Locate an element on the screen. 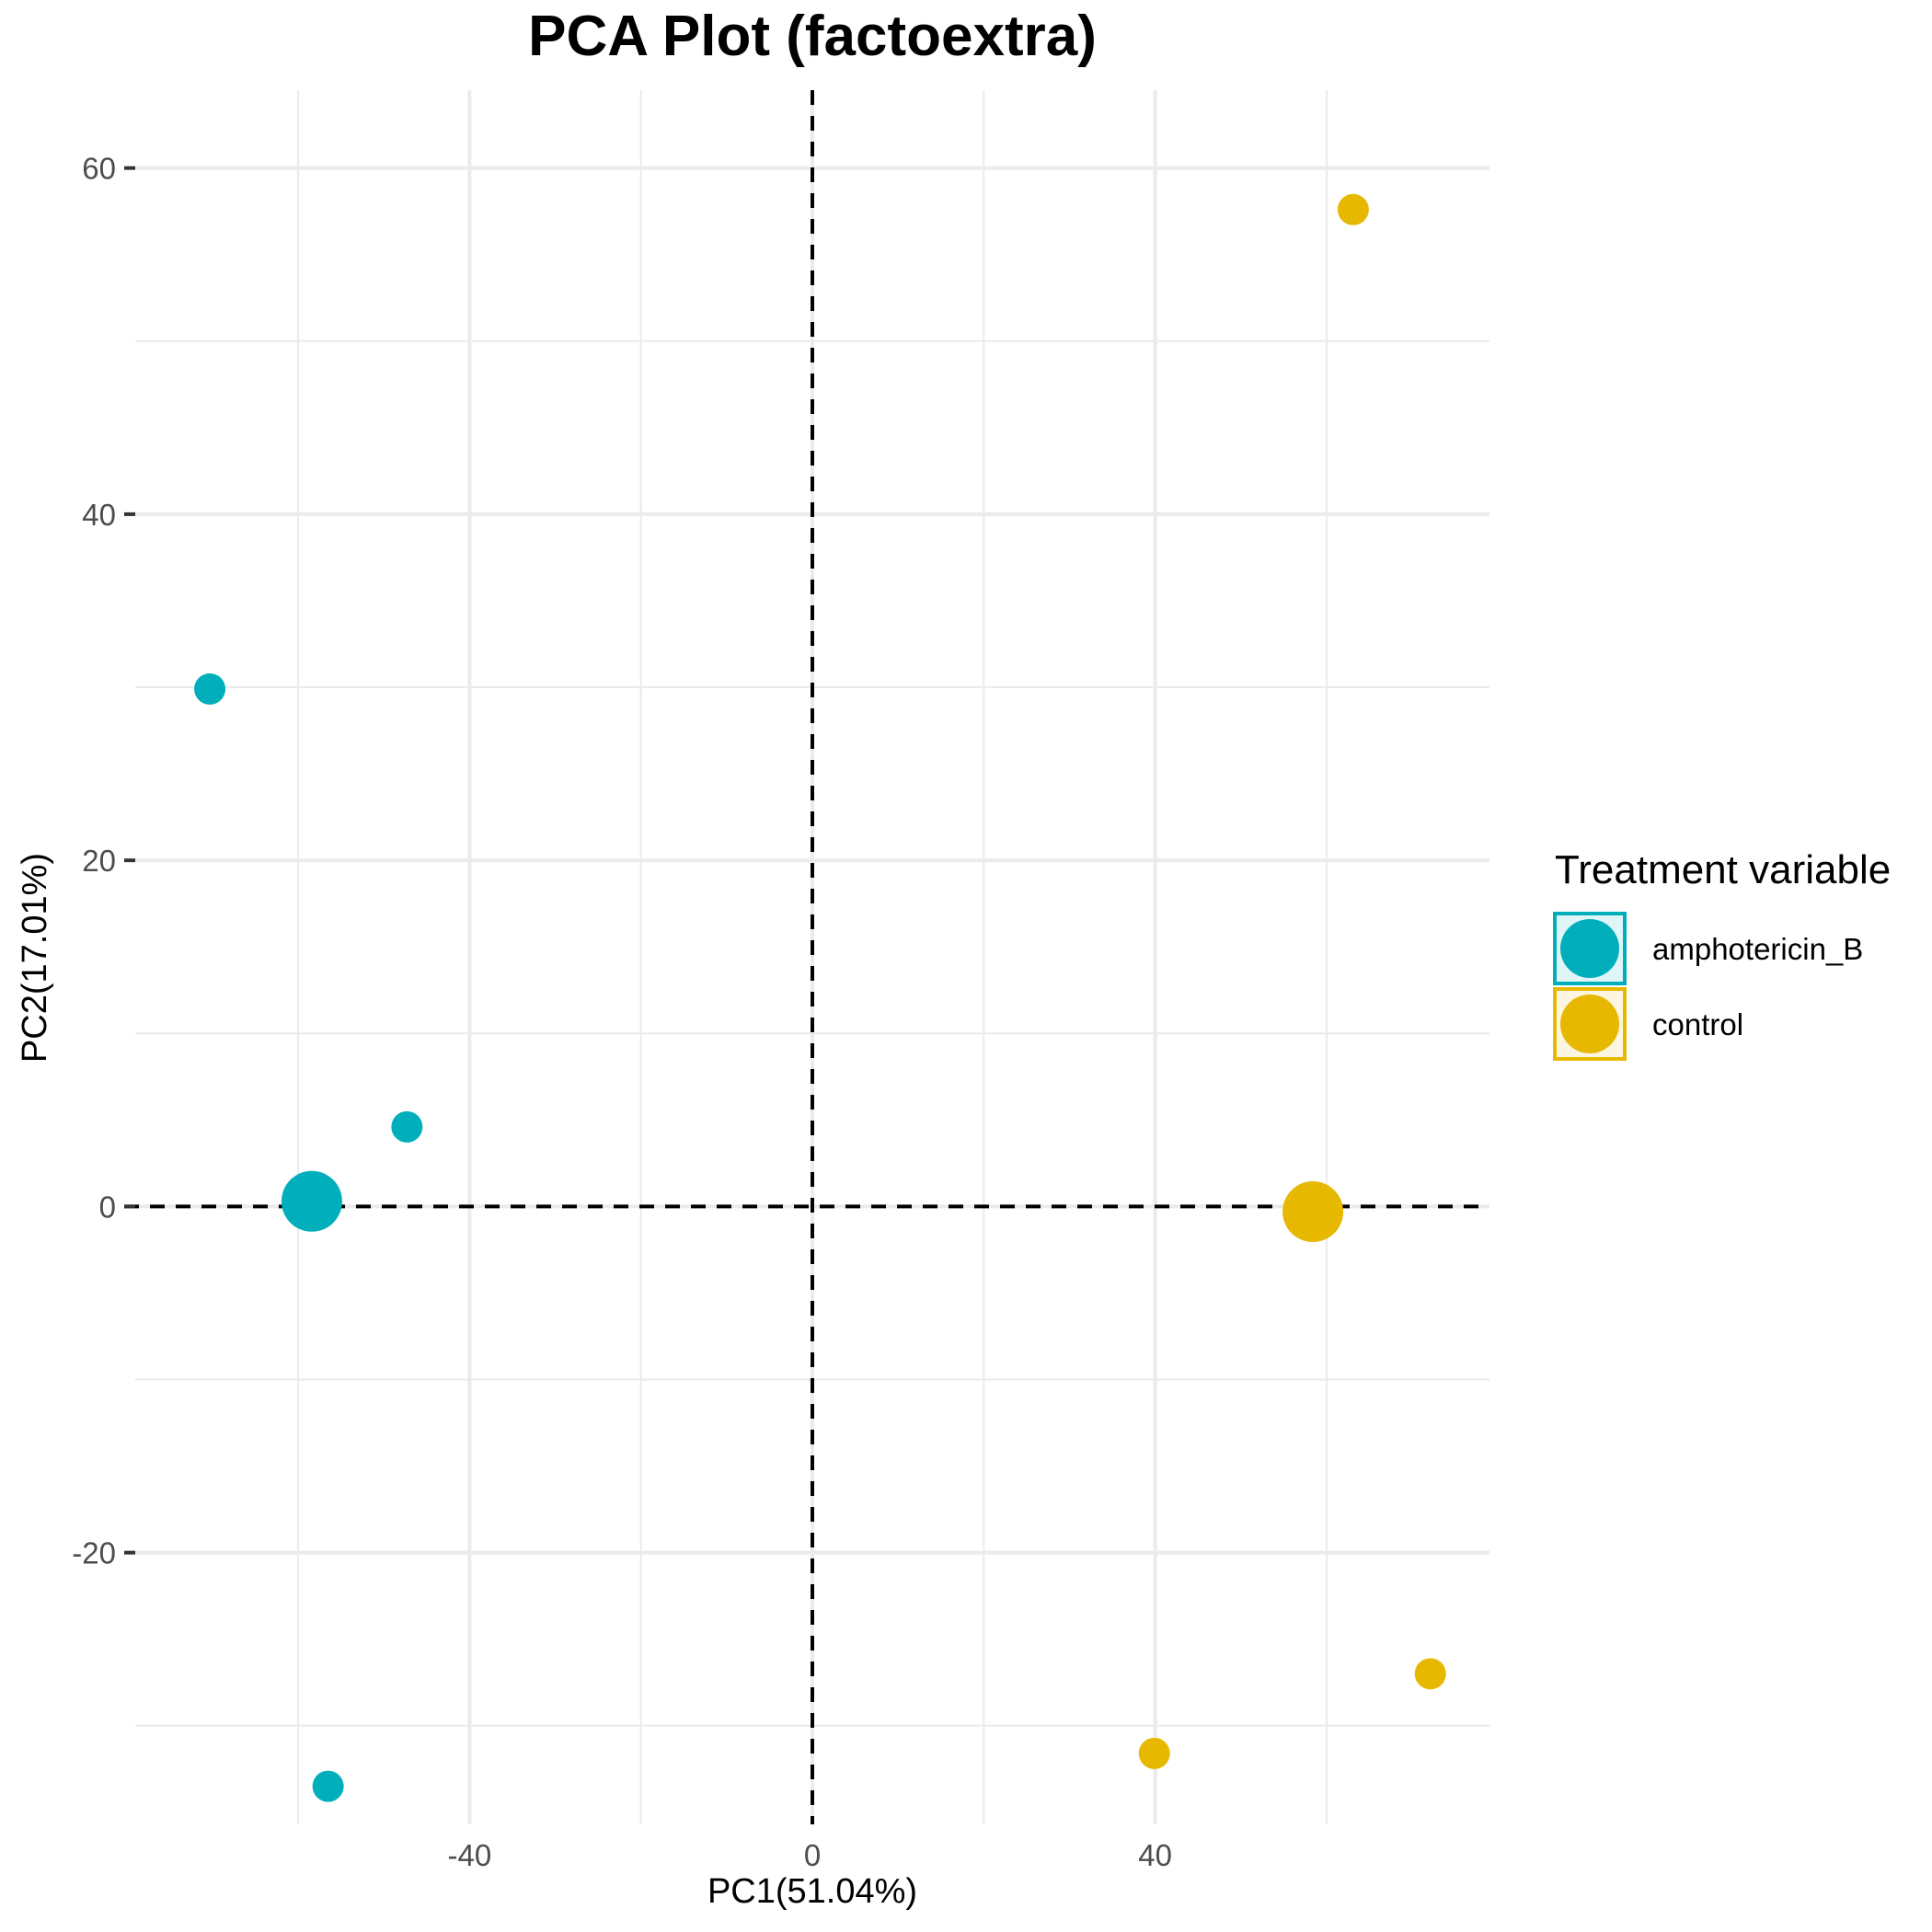  x-tick-label: -40 is located at coordinates (469, 1855).